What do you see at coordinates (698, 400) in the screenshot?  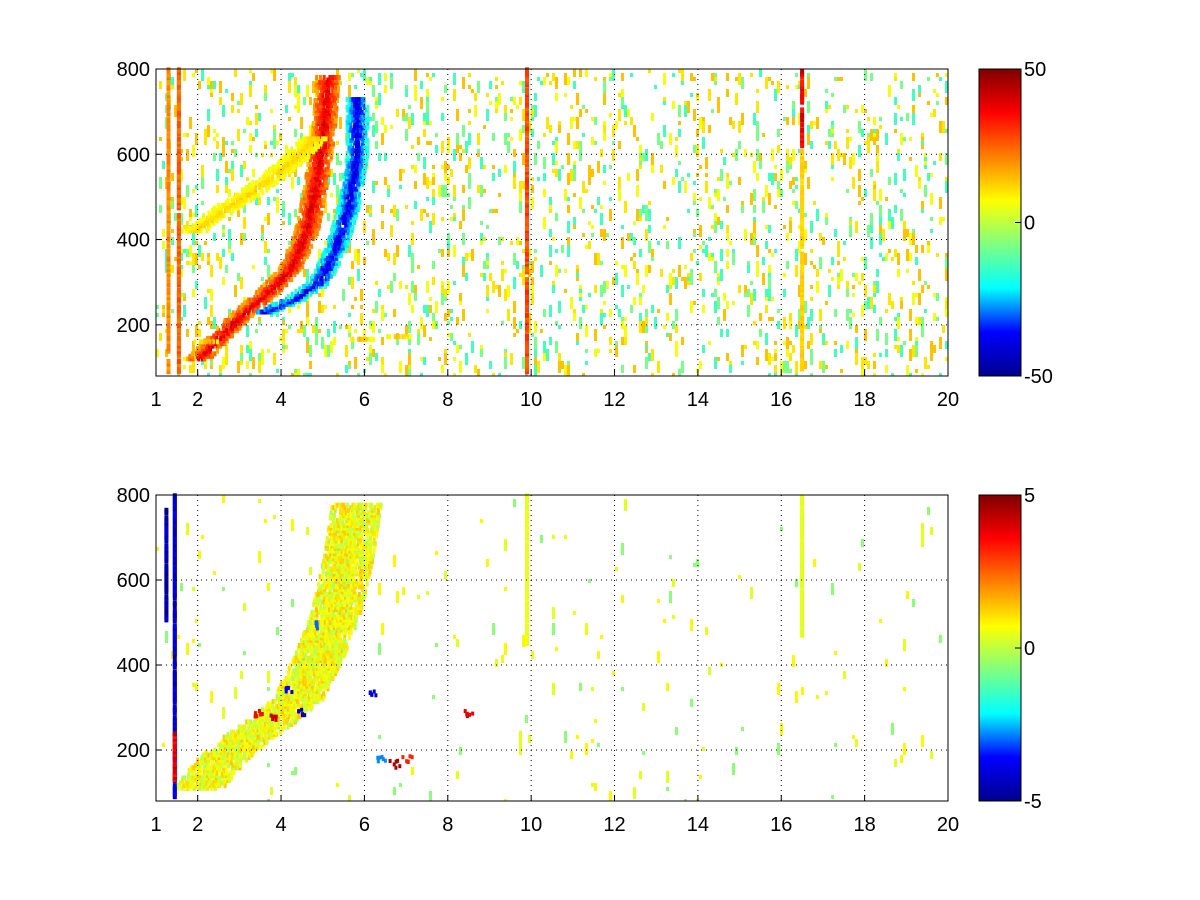 I see `x-tick-label: 14` at bounding box center [698, 400].